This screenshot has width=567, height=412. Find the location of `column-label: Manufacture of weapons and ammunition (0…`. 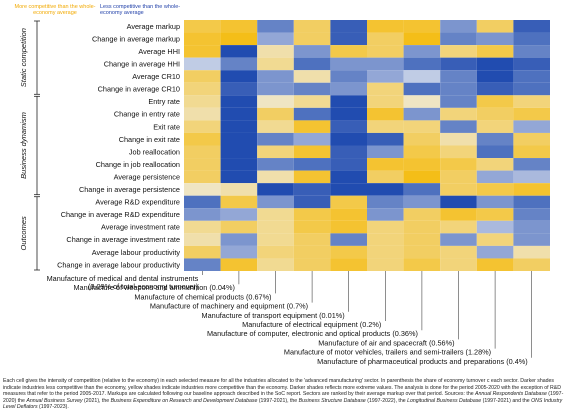

column-label: Manufacture of weapons and ammunition (0… is located at coordinates (153, 287).